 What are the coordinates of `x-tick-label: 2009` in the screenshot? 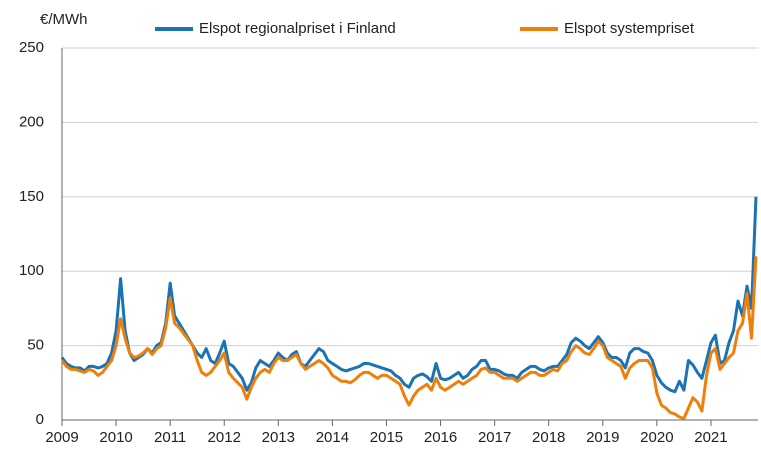 It's located at (61, 437).